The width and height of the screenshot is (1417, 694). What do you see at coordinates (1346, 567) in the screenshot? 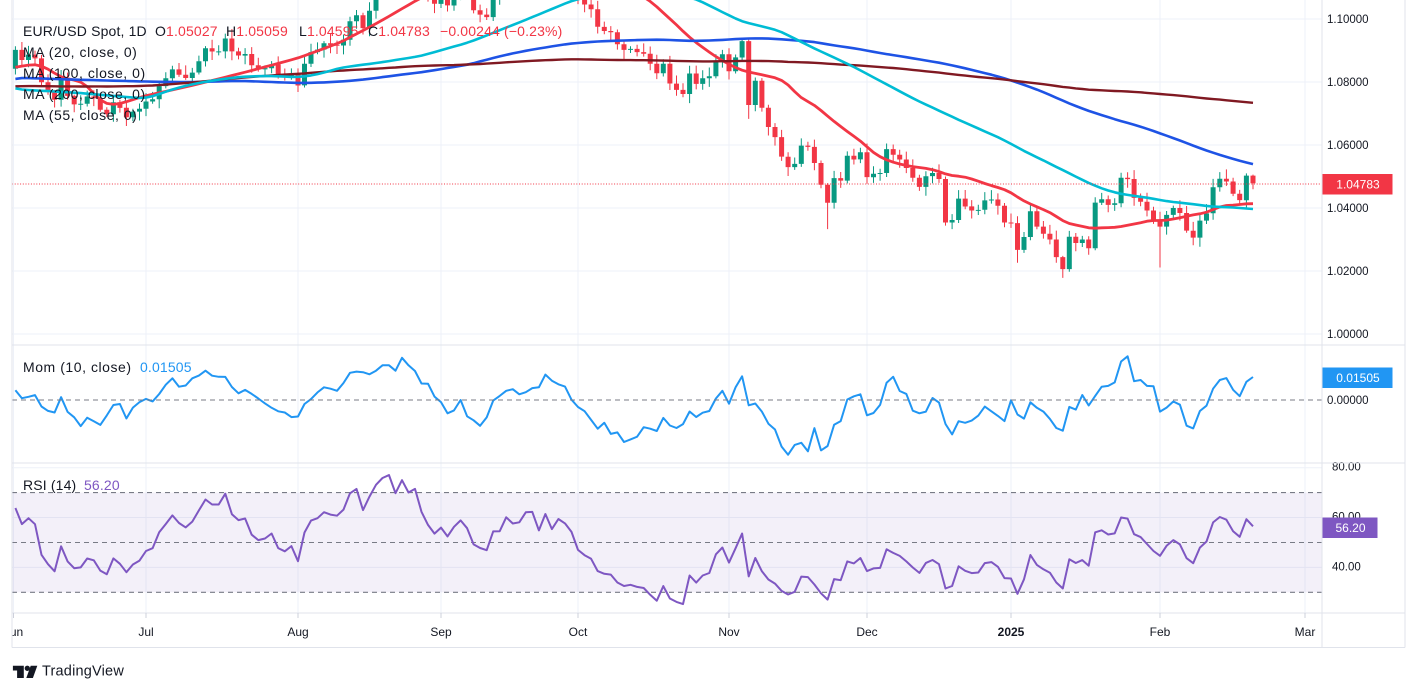
I see `svg-text: 40.00` at bounding box center [1346, 567].